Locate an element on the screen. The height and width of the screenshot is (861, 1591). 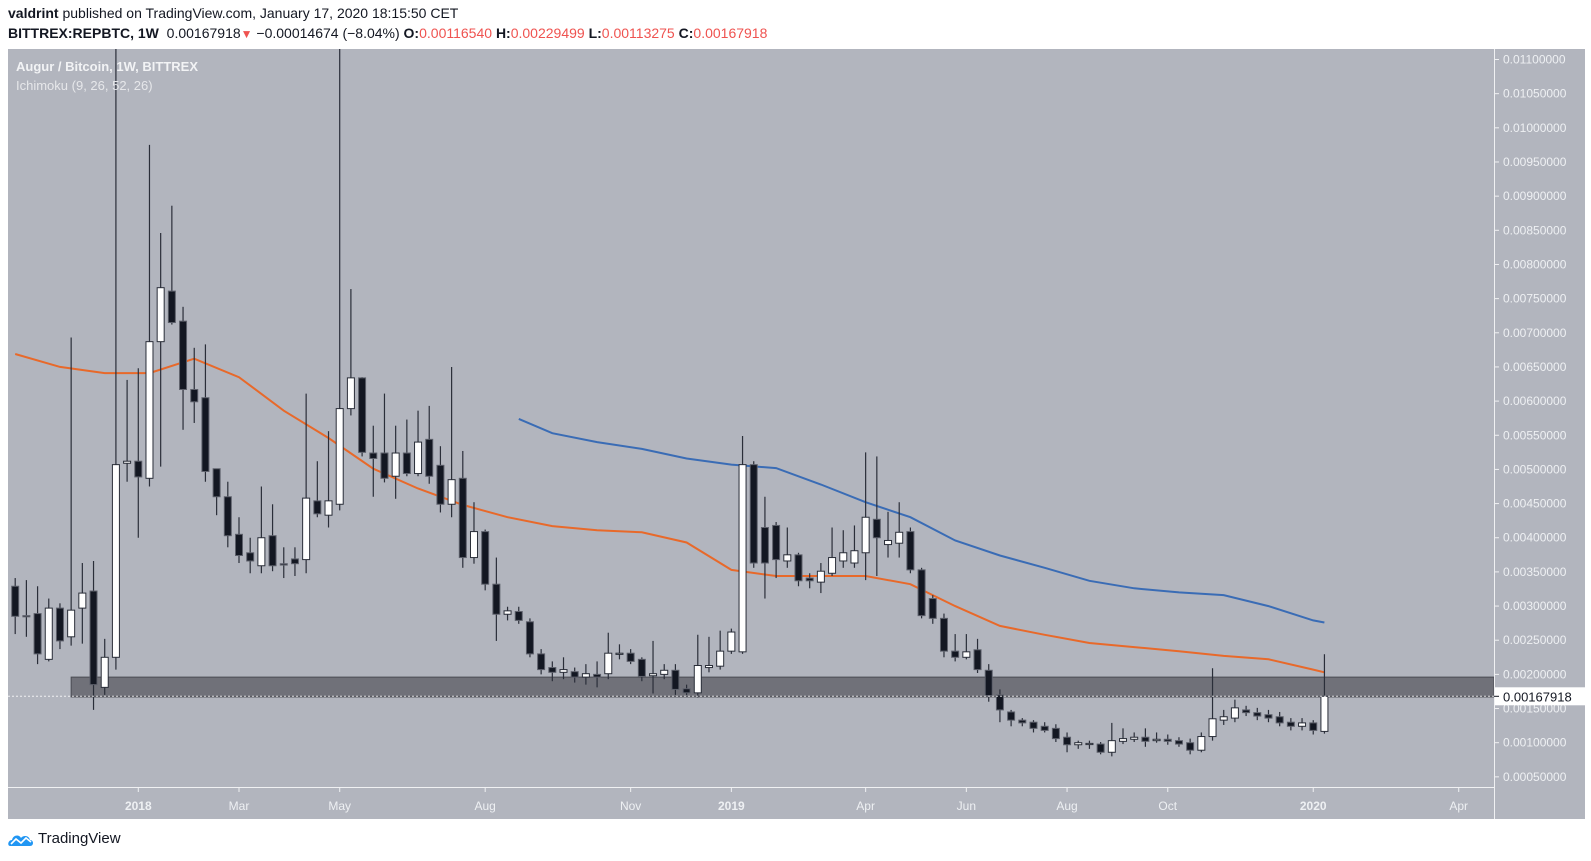
support-zone is located at coordinates (782, 687).